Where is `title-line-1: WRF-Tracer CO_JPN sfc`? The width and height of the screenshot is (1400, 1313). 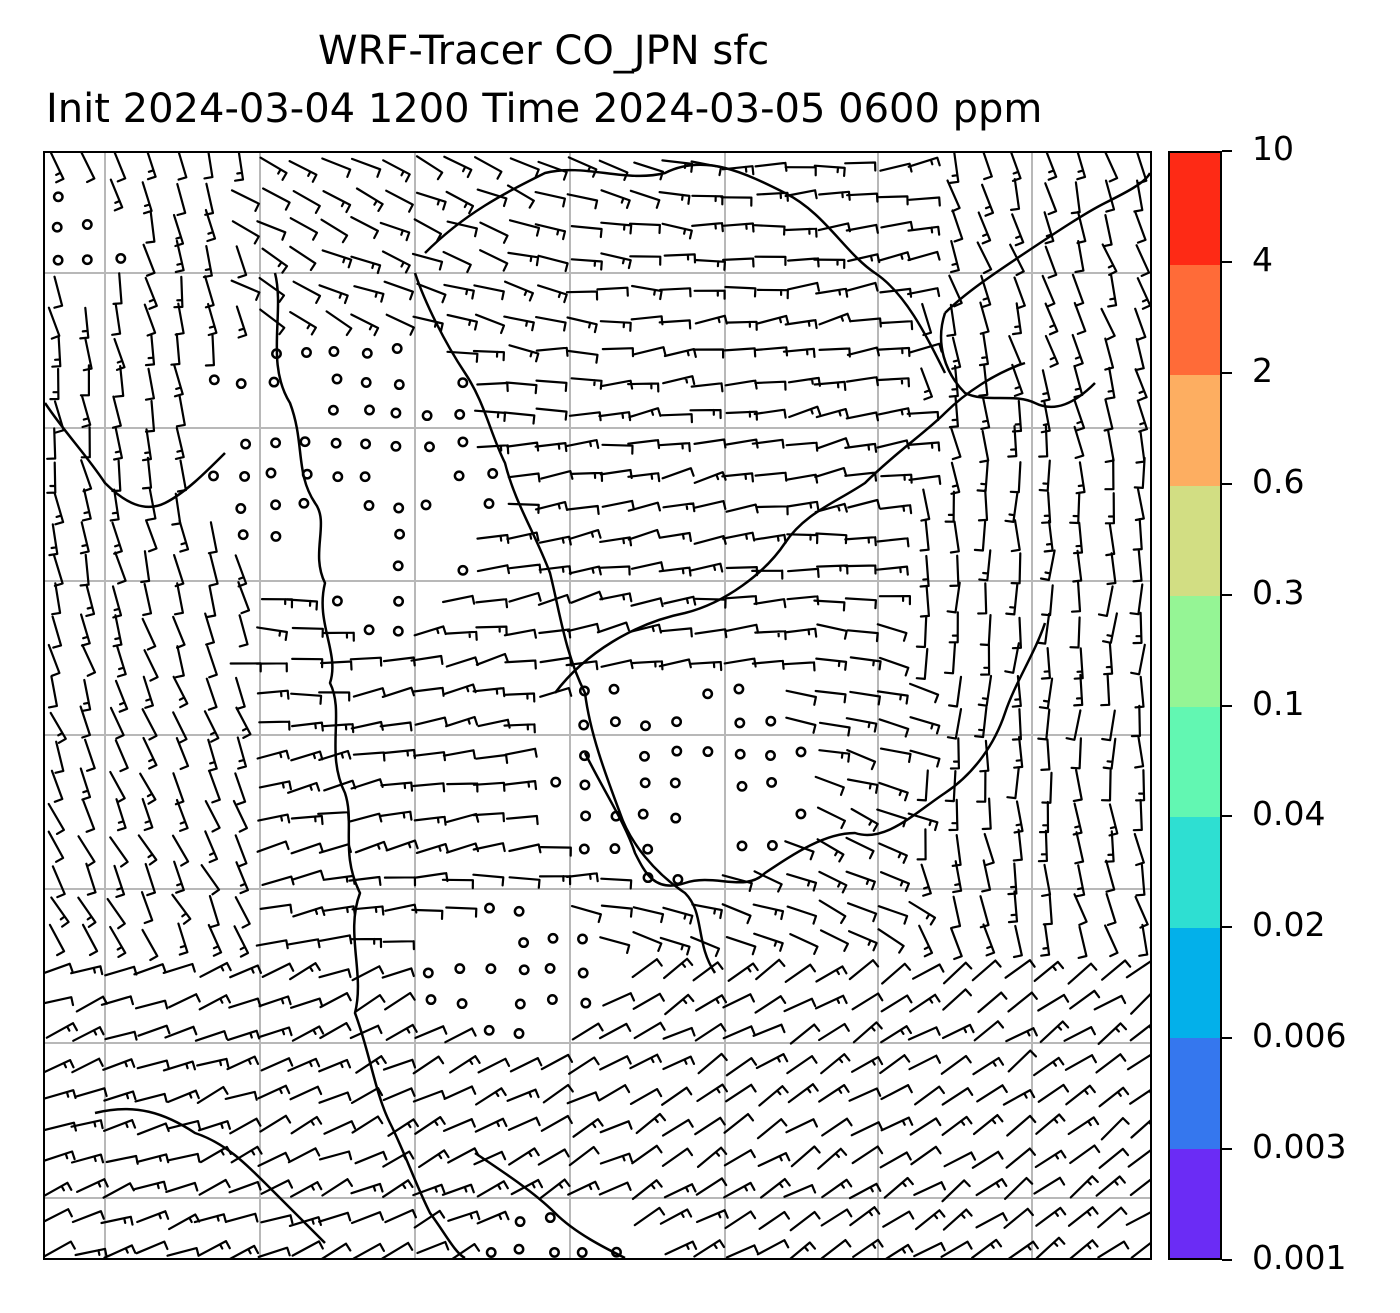
title-line-1: WRF-Tracer CO_JPN sfc is located at coordinates (544, 51).